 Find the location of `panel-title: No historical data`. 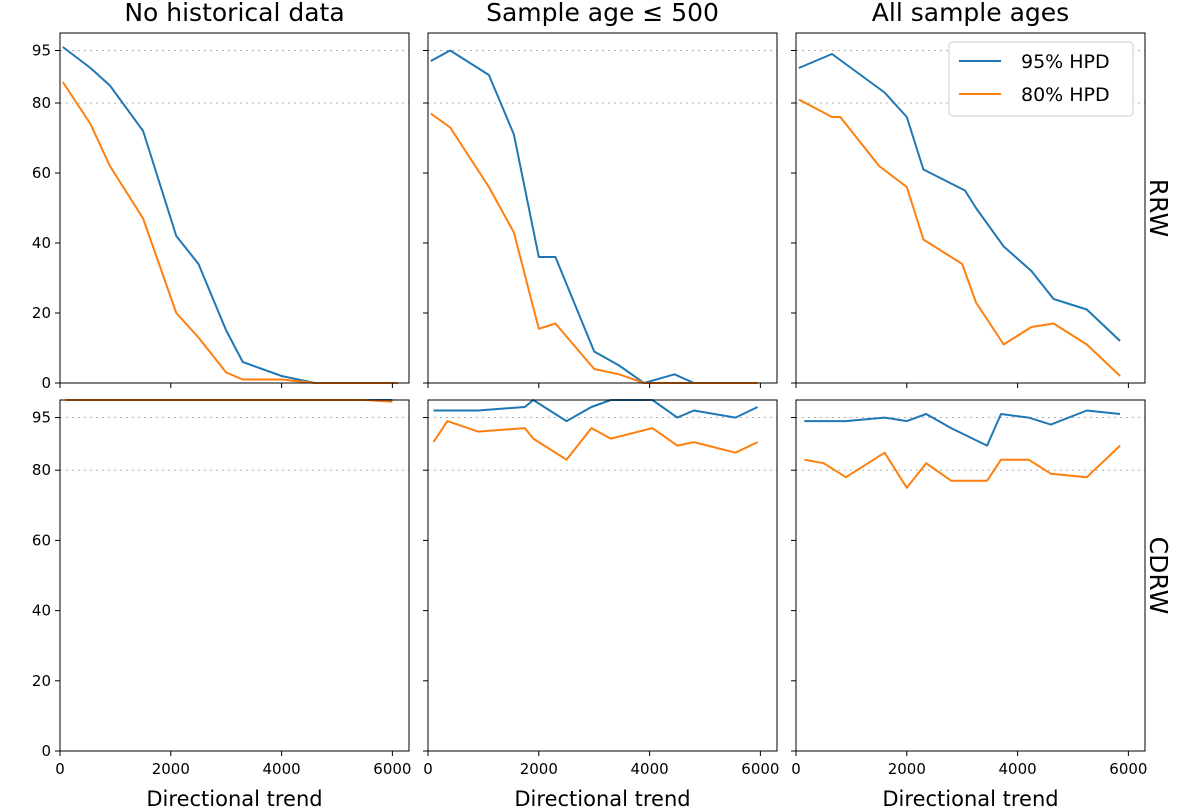

panel-title: No historical data is located at coordinates (234, 13).